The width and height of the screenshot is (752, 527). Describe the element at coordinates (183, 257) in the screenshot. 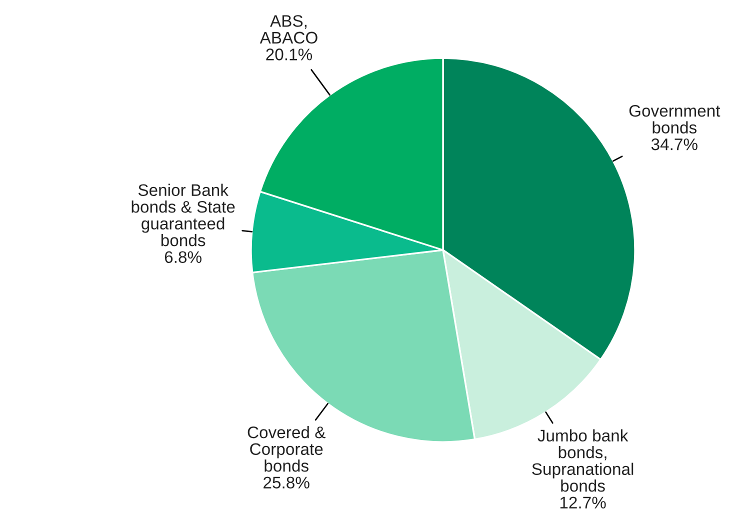

I see `data-label: 6.8%` at that location.